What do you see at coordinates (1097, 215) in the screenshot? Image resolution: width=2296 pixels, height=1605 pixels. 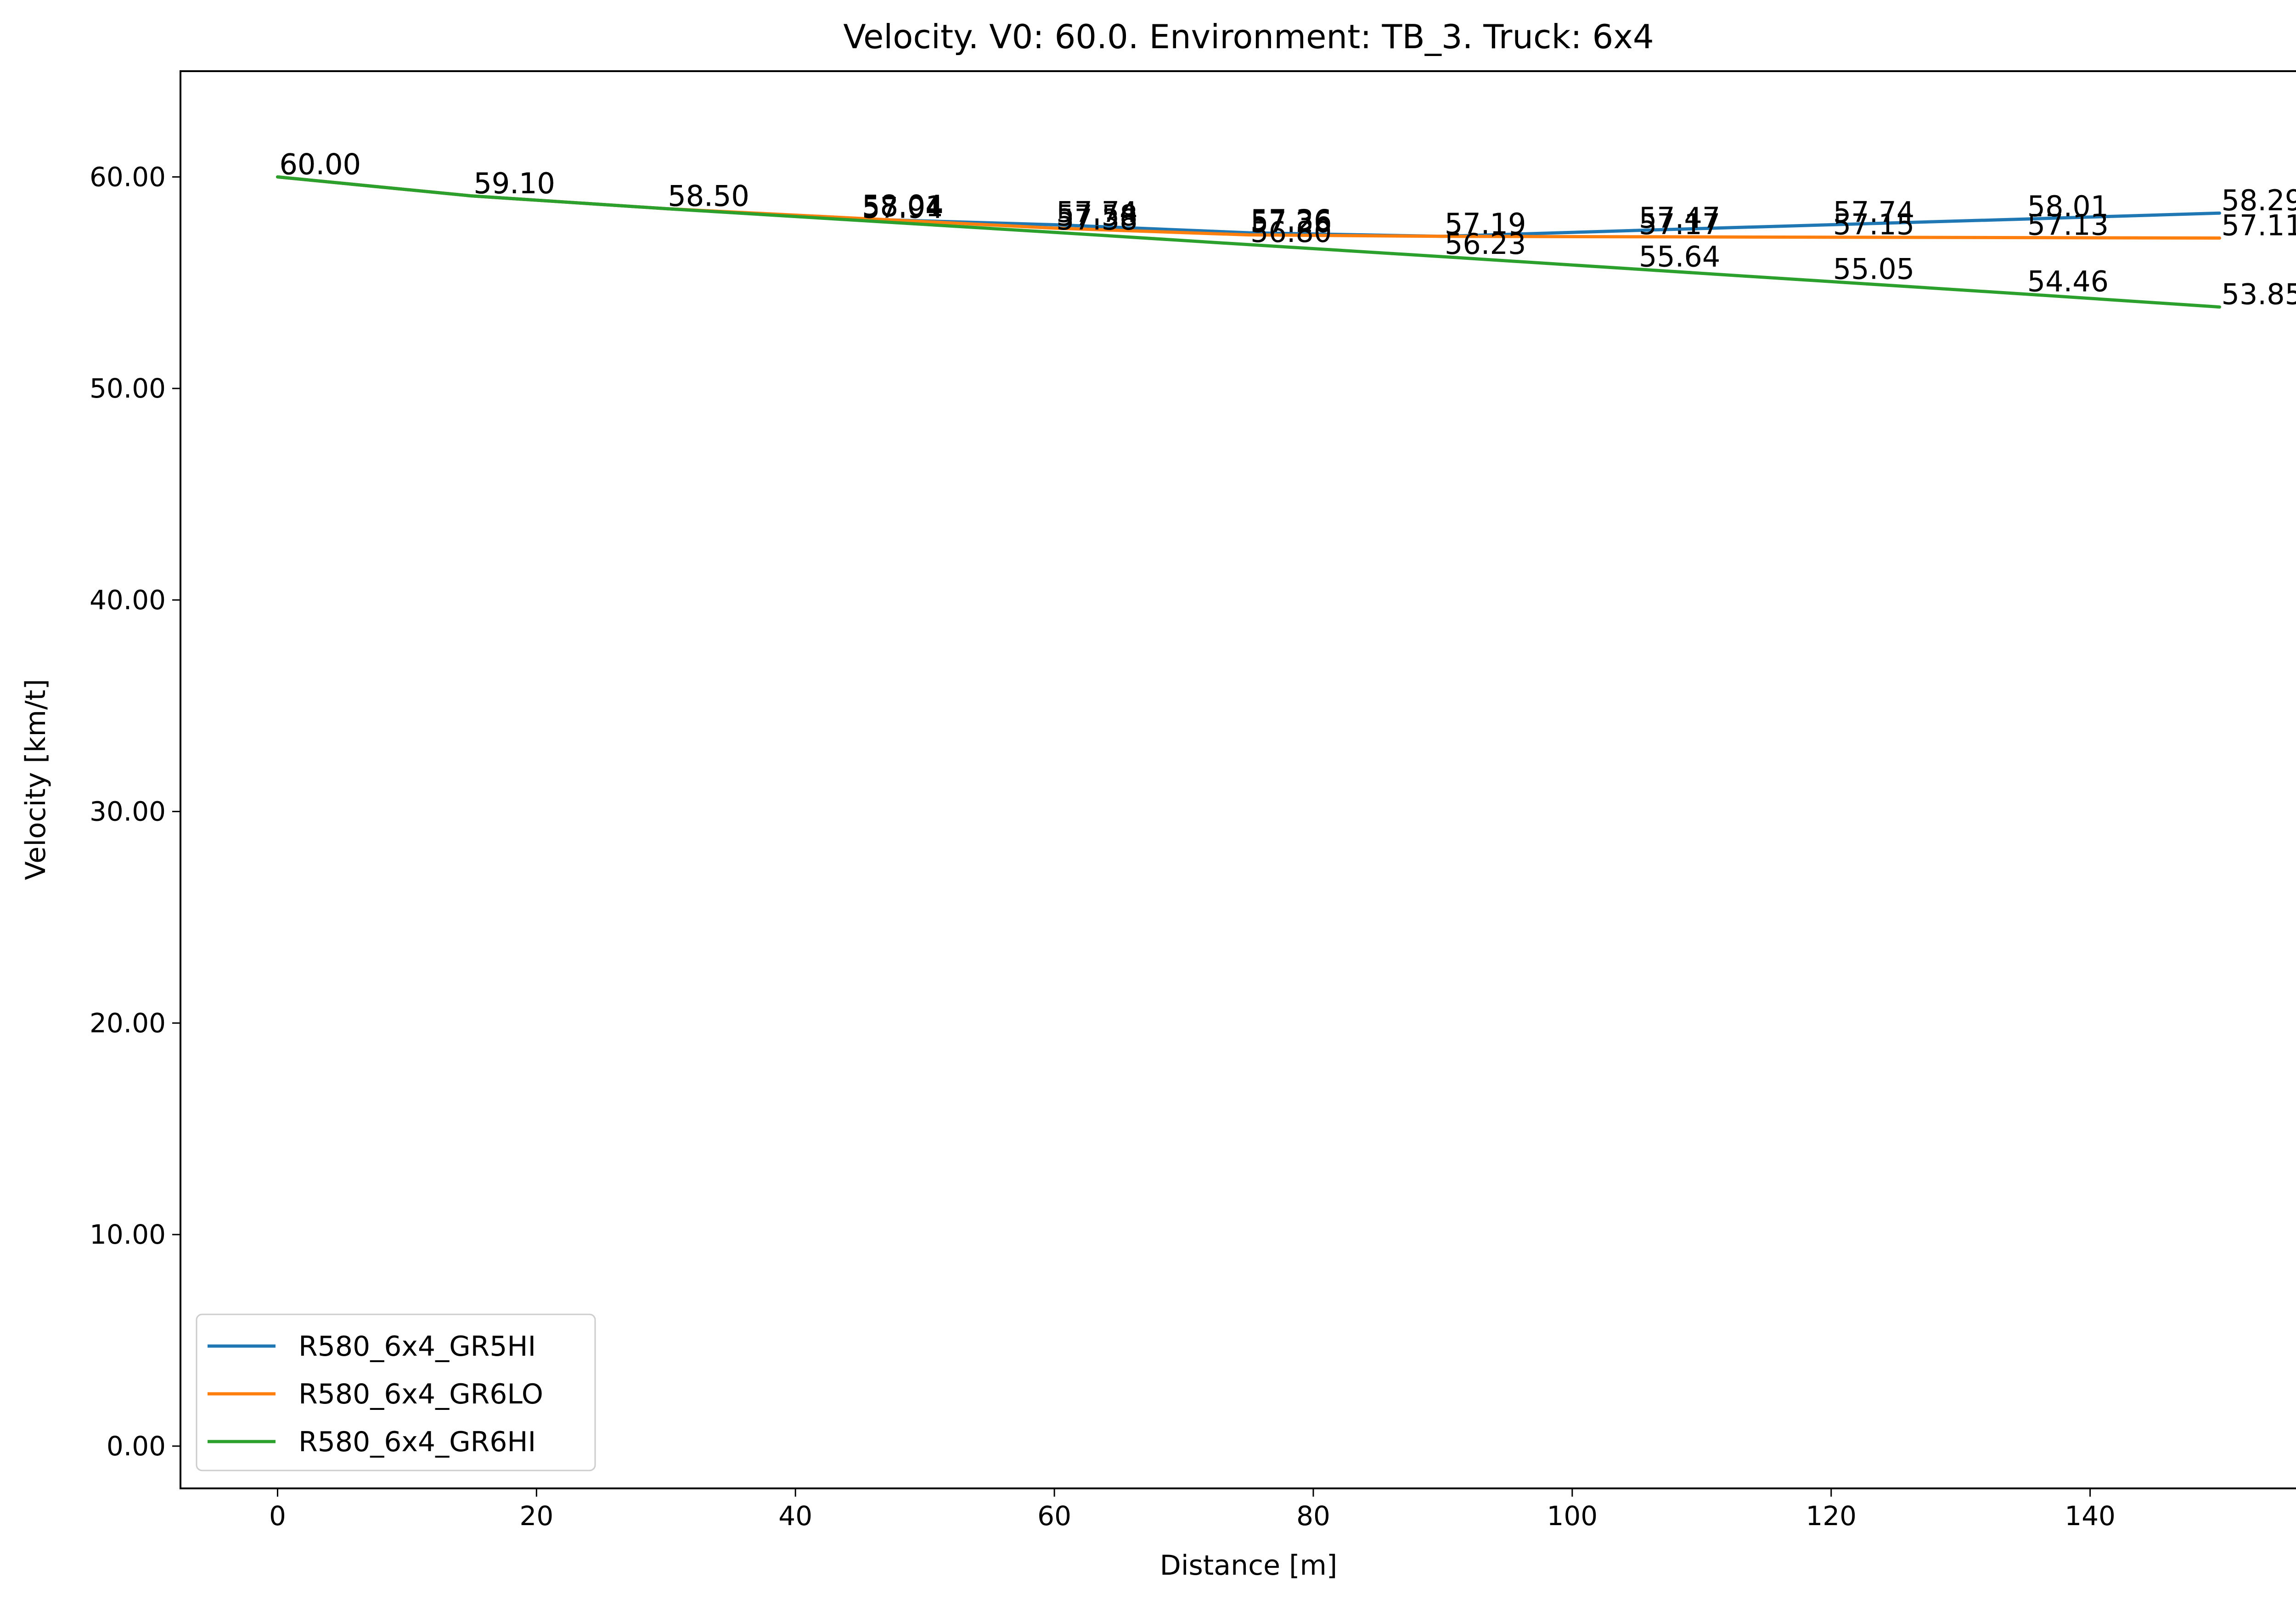 I see `data-label: 57.58` at bounding box center [1097, 215].